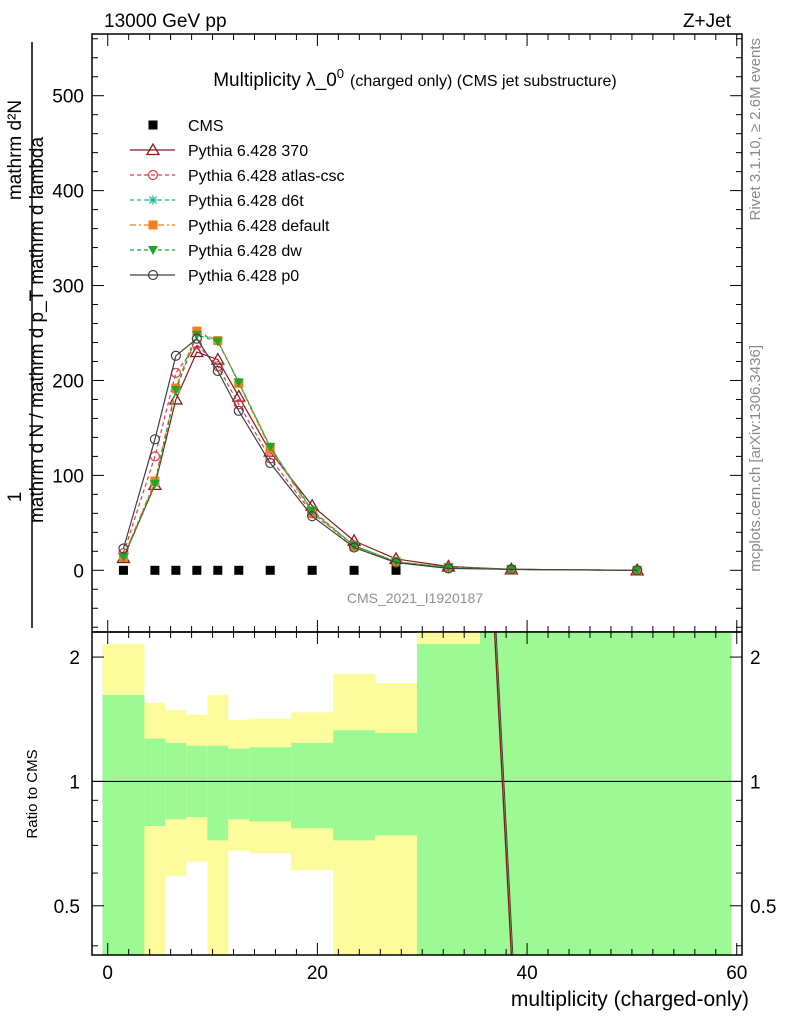 This screenshot has width=786, height=1024. Describe the element at coordinates (67, 907) in the screenshot. I see `ratio-ytick-label-left: 0.5` at that location.